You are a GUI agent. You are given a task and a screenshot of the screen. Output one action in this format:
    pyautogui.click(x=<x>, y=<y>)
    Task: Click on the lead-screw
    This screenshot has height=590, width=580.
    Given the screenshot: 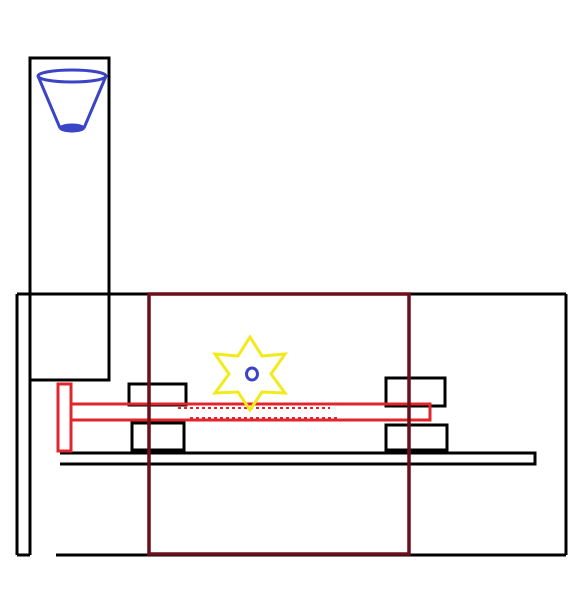 What is the action you would take?
    pyautogui.click(x=252, y=412)
    